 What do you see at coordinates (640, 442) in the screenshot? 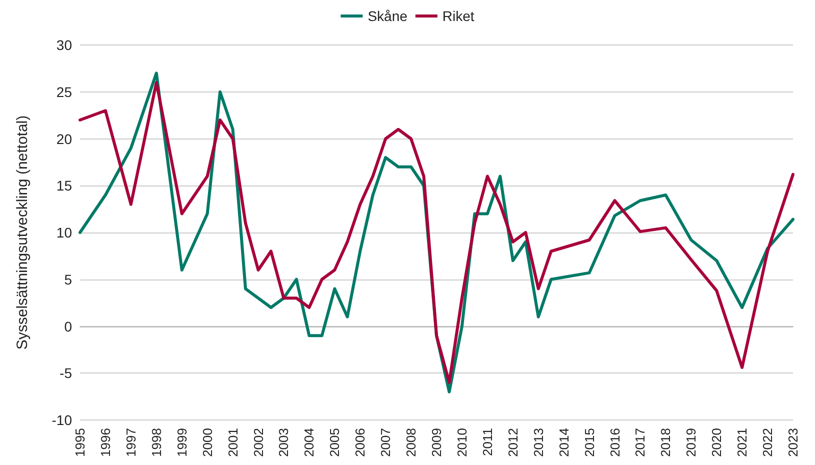
I see `x-tick-label: 2017` at bounding box center [640, 442].